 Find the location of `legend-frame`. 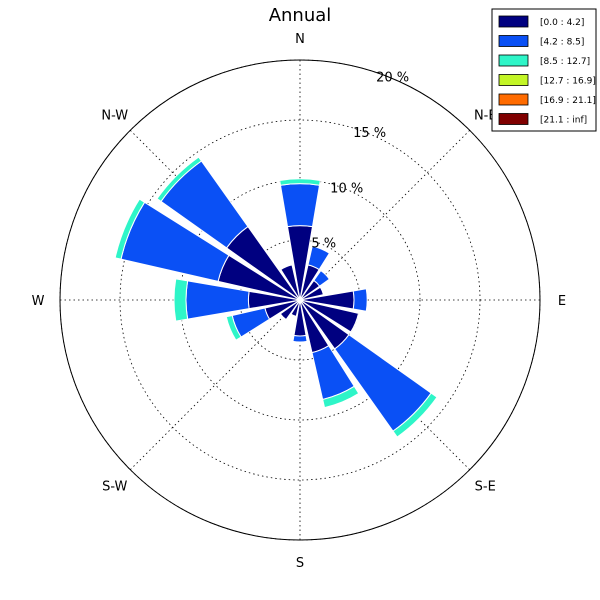

legend-frame is located at coordinates (544, 70).